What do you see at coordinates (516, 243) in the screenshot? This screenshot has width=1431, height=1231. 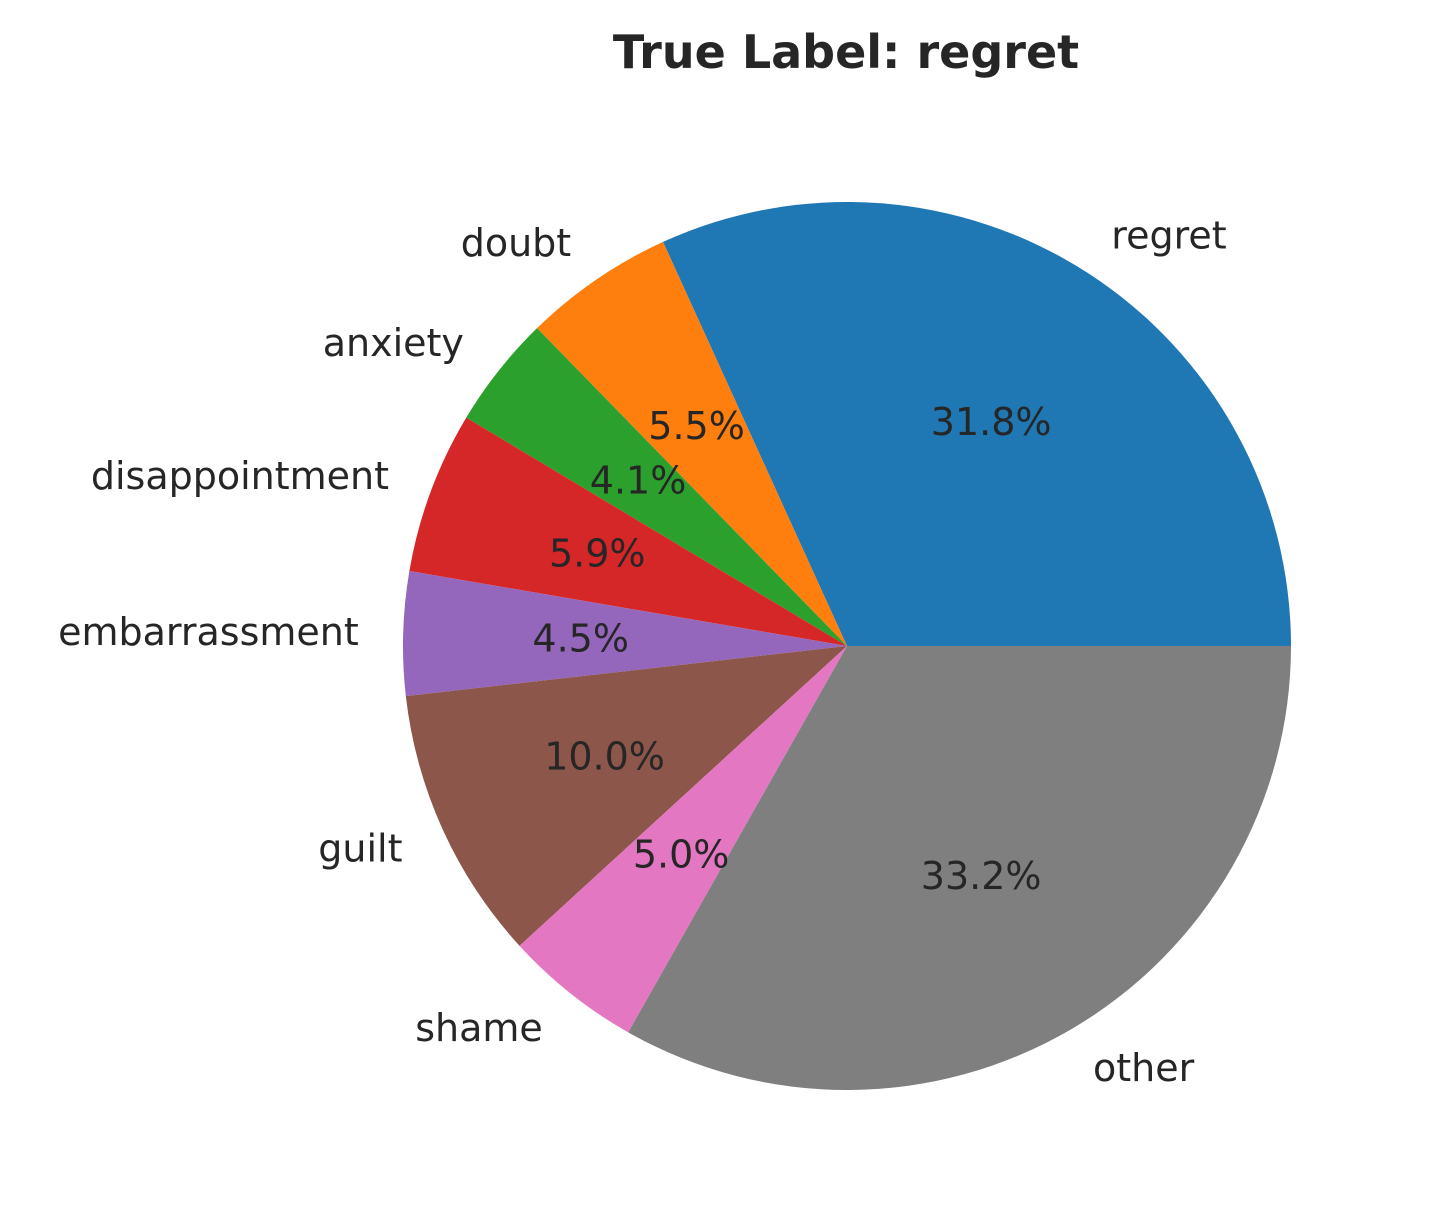 I see `slice-label-doubt: doubt` at bounding box center [516, 243].